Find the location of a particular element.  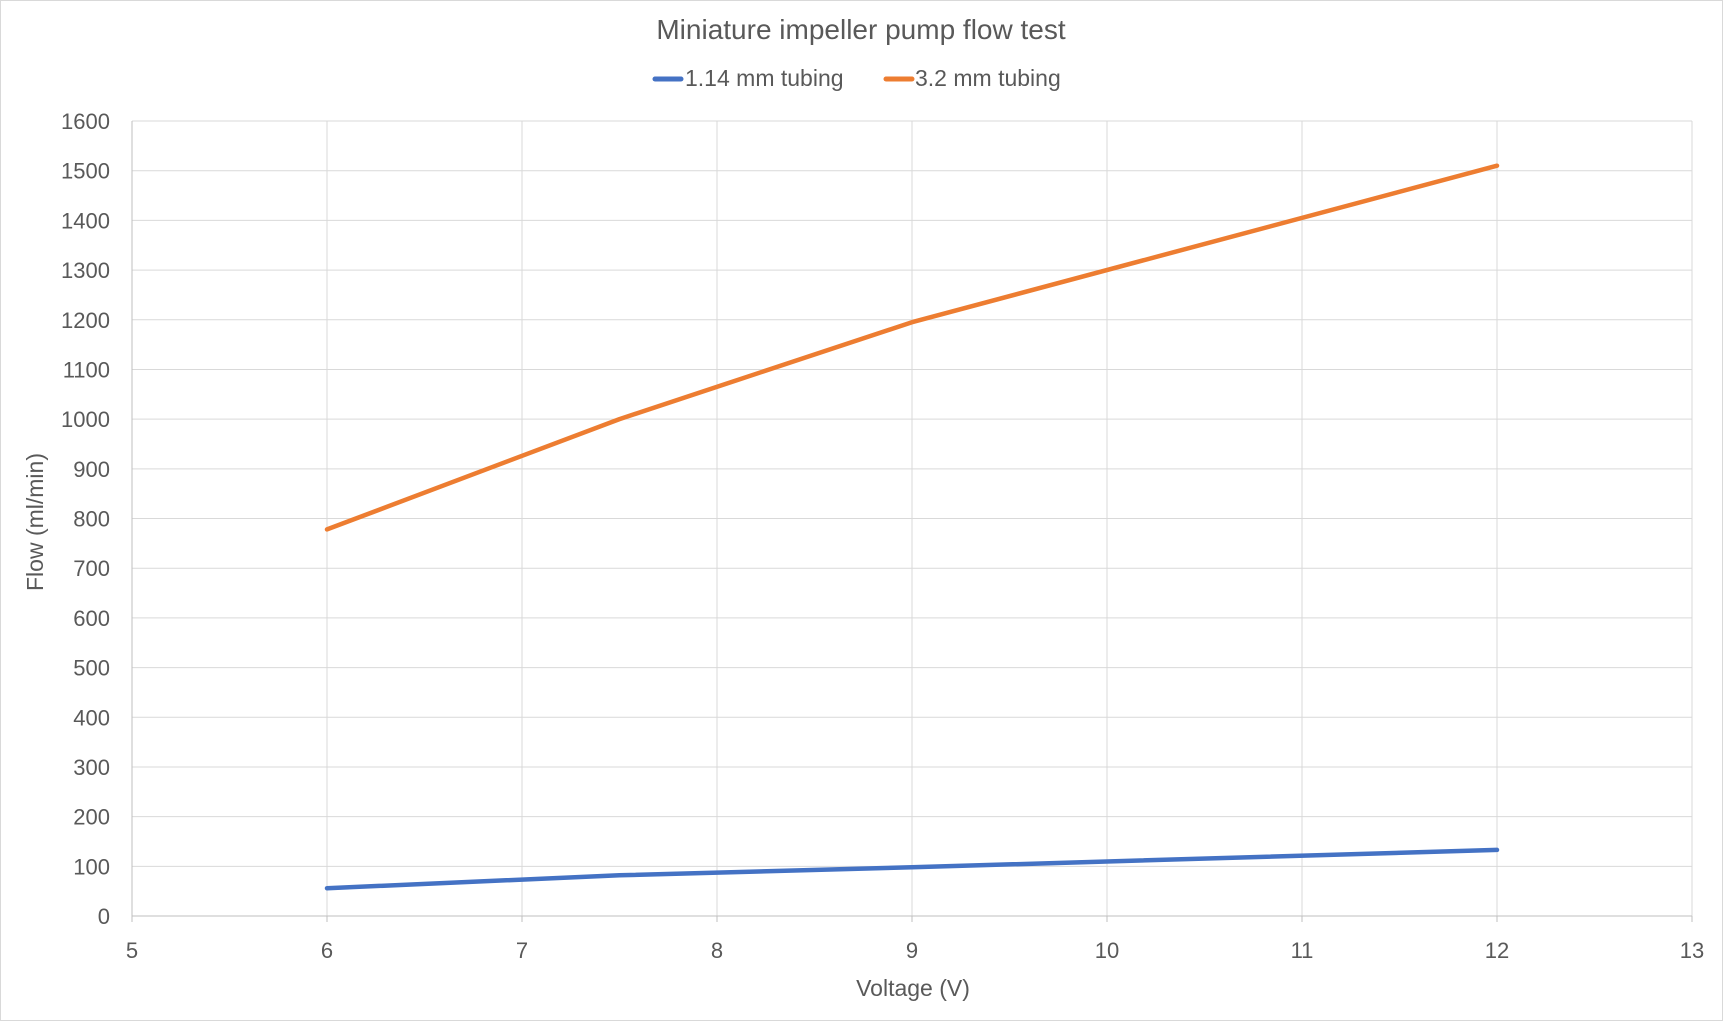

x-tick-label: 8 is located at coordinates (717, 950).